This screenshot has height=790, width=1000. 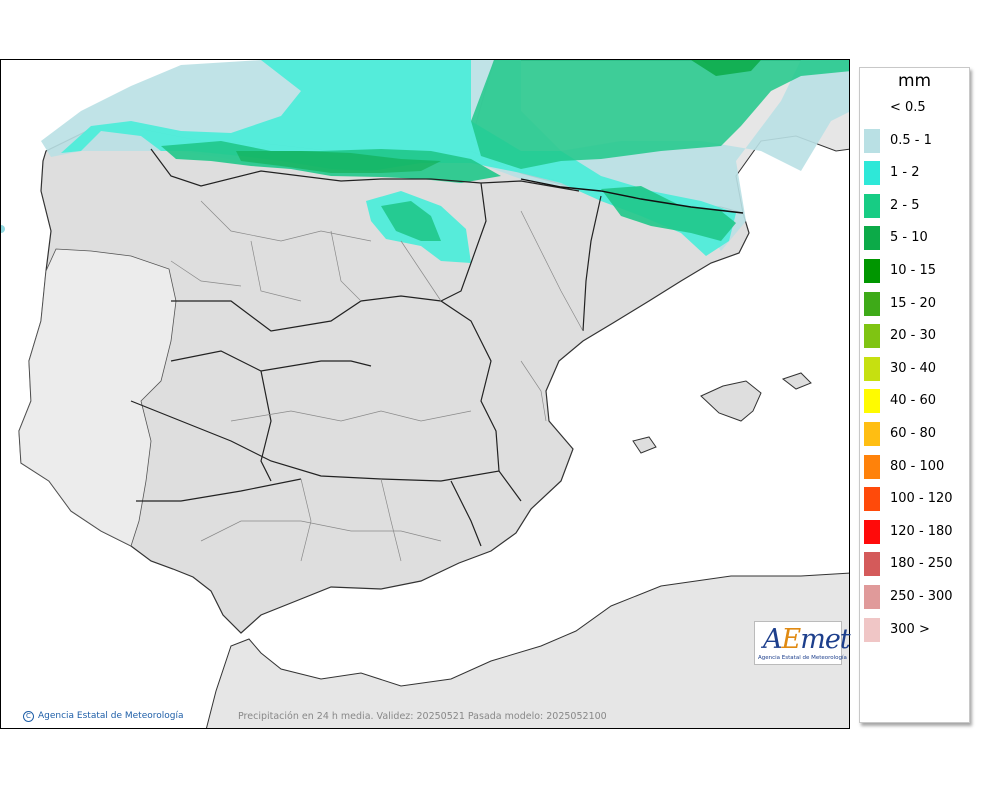 What do you see at coordinates (914, 81) in the screenshot?
I see `legend-unit: mm` at bounding box center [914, 81].